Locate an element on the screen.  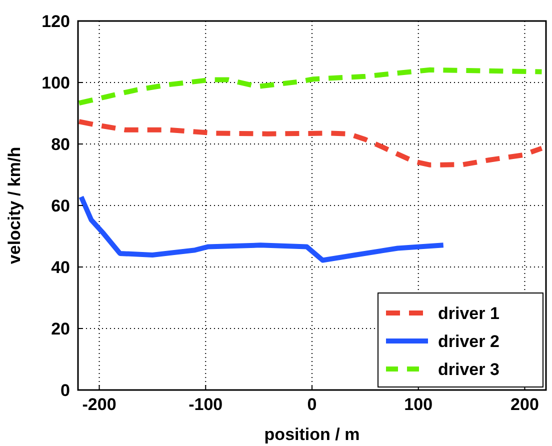
y-tick-label: 40 is located at coordinates (60, 267).